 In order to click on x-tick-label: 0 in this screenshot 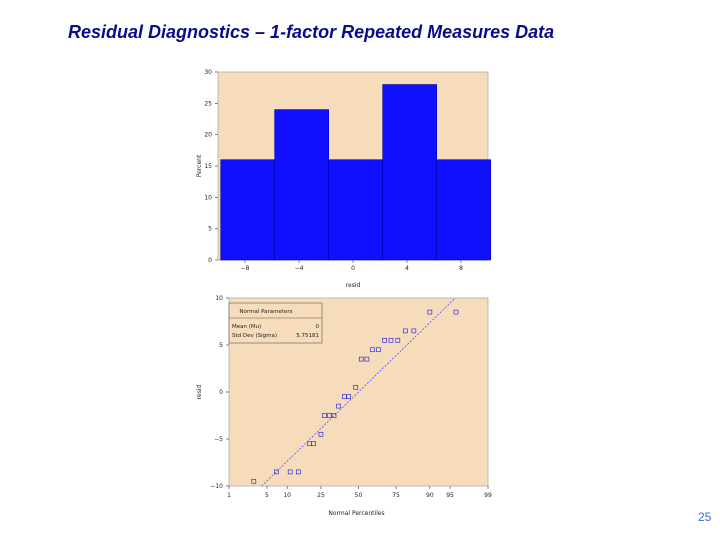, I will do `click(353, 268)`.